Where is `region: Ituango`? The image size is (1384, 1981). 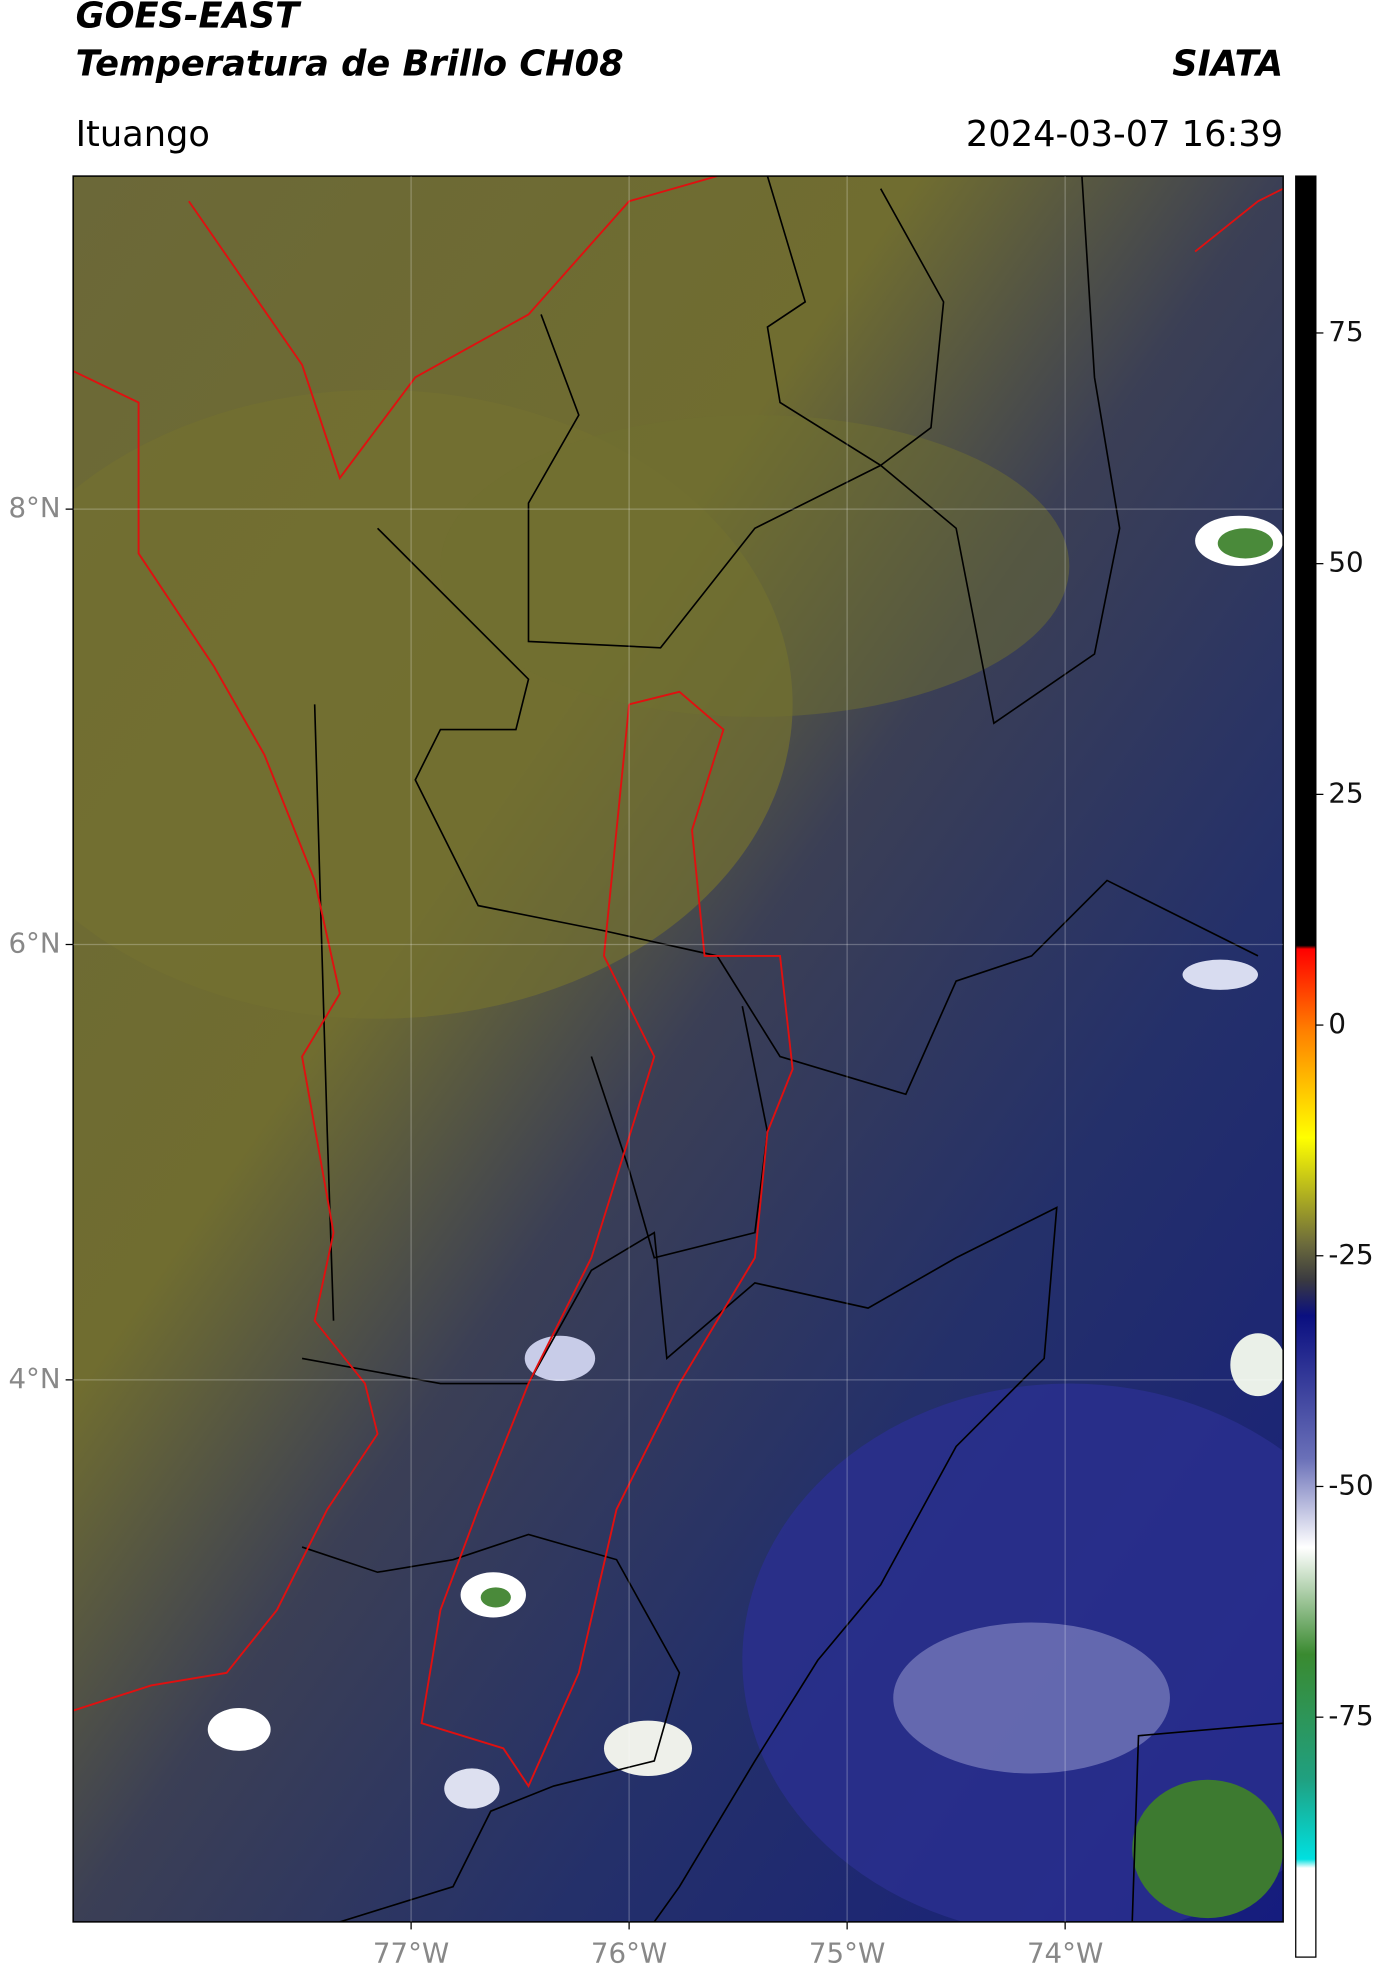 region: Ituango is located at coordinates (143, 134).